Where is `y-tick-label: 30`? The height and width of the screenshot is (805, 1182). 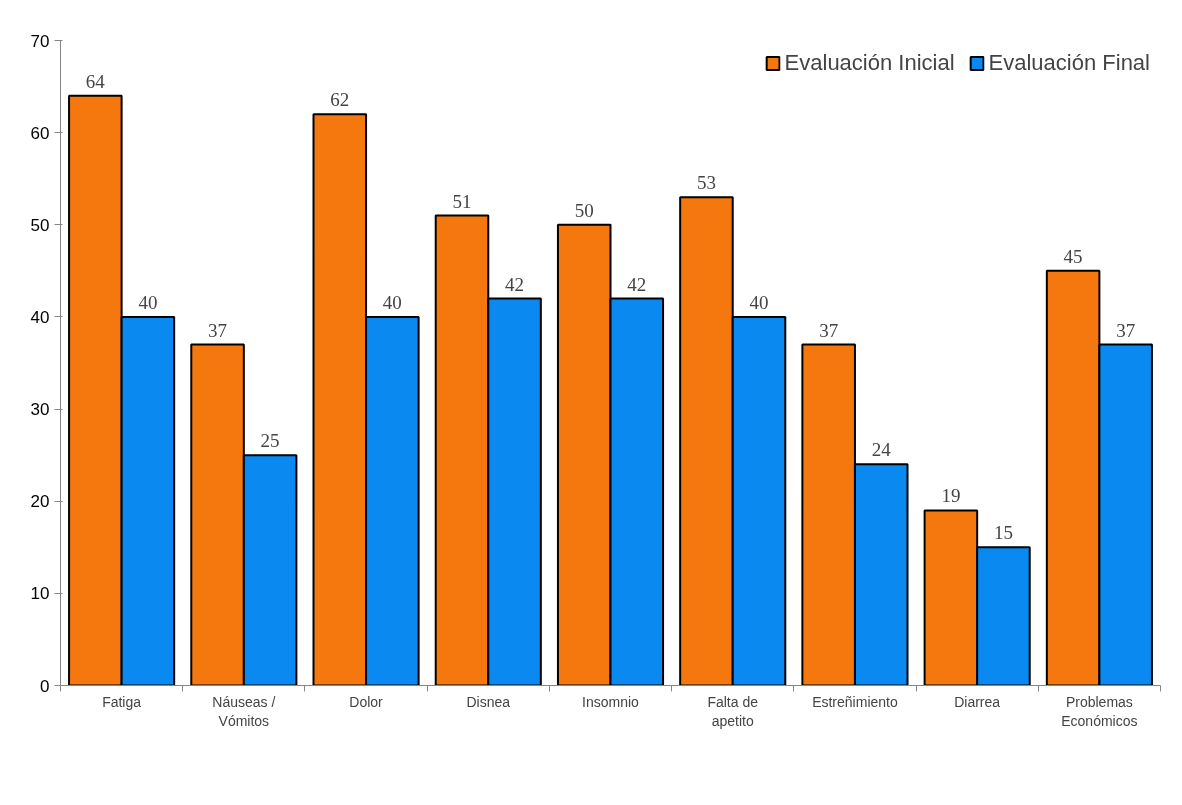
y-tick-label: 30 is located at coordinates (40, 410).